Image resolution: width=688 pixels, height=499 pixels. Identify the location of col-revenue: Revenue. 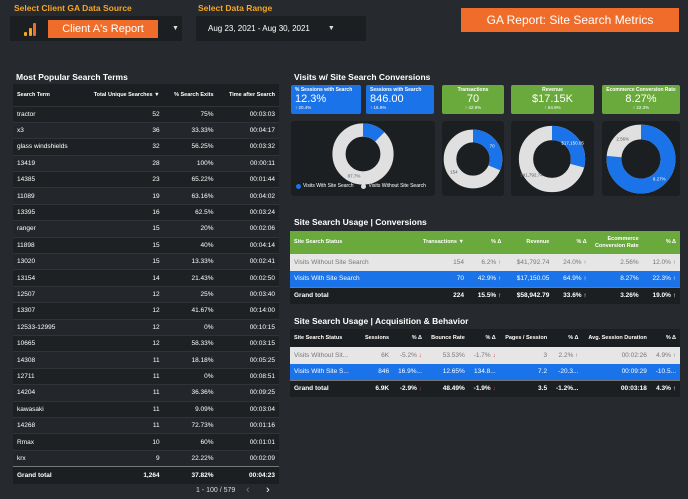
(538, 242).